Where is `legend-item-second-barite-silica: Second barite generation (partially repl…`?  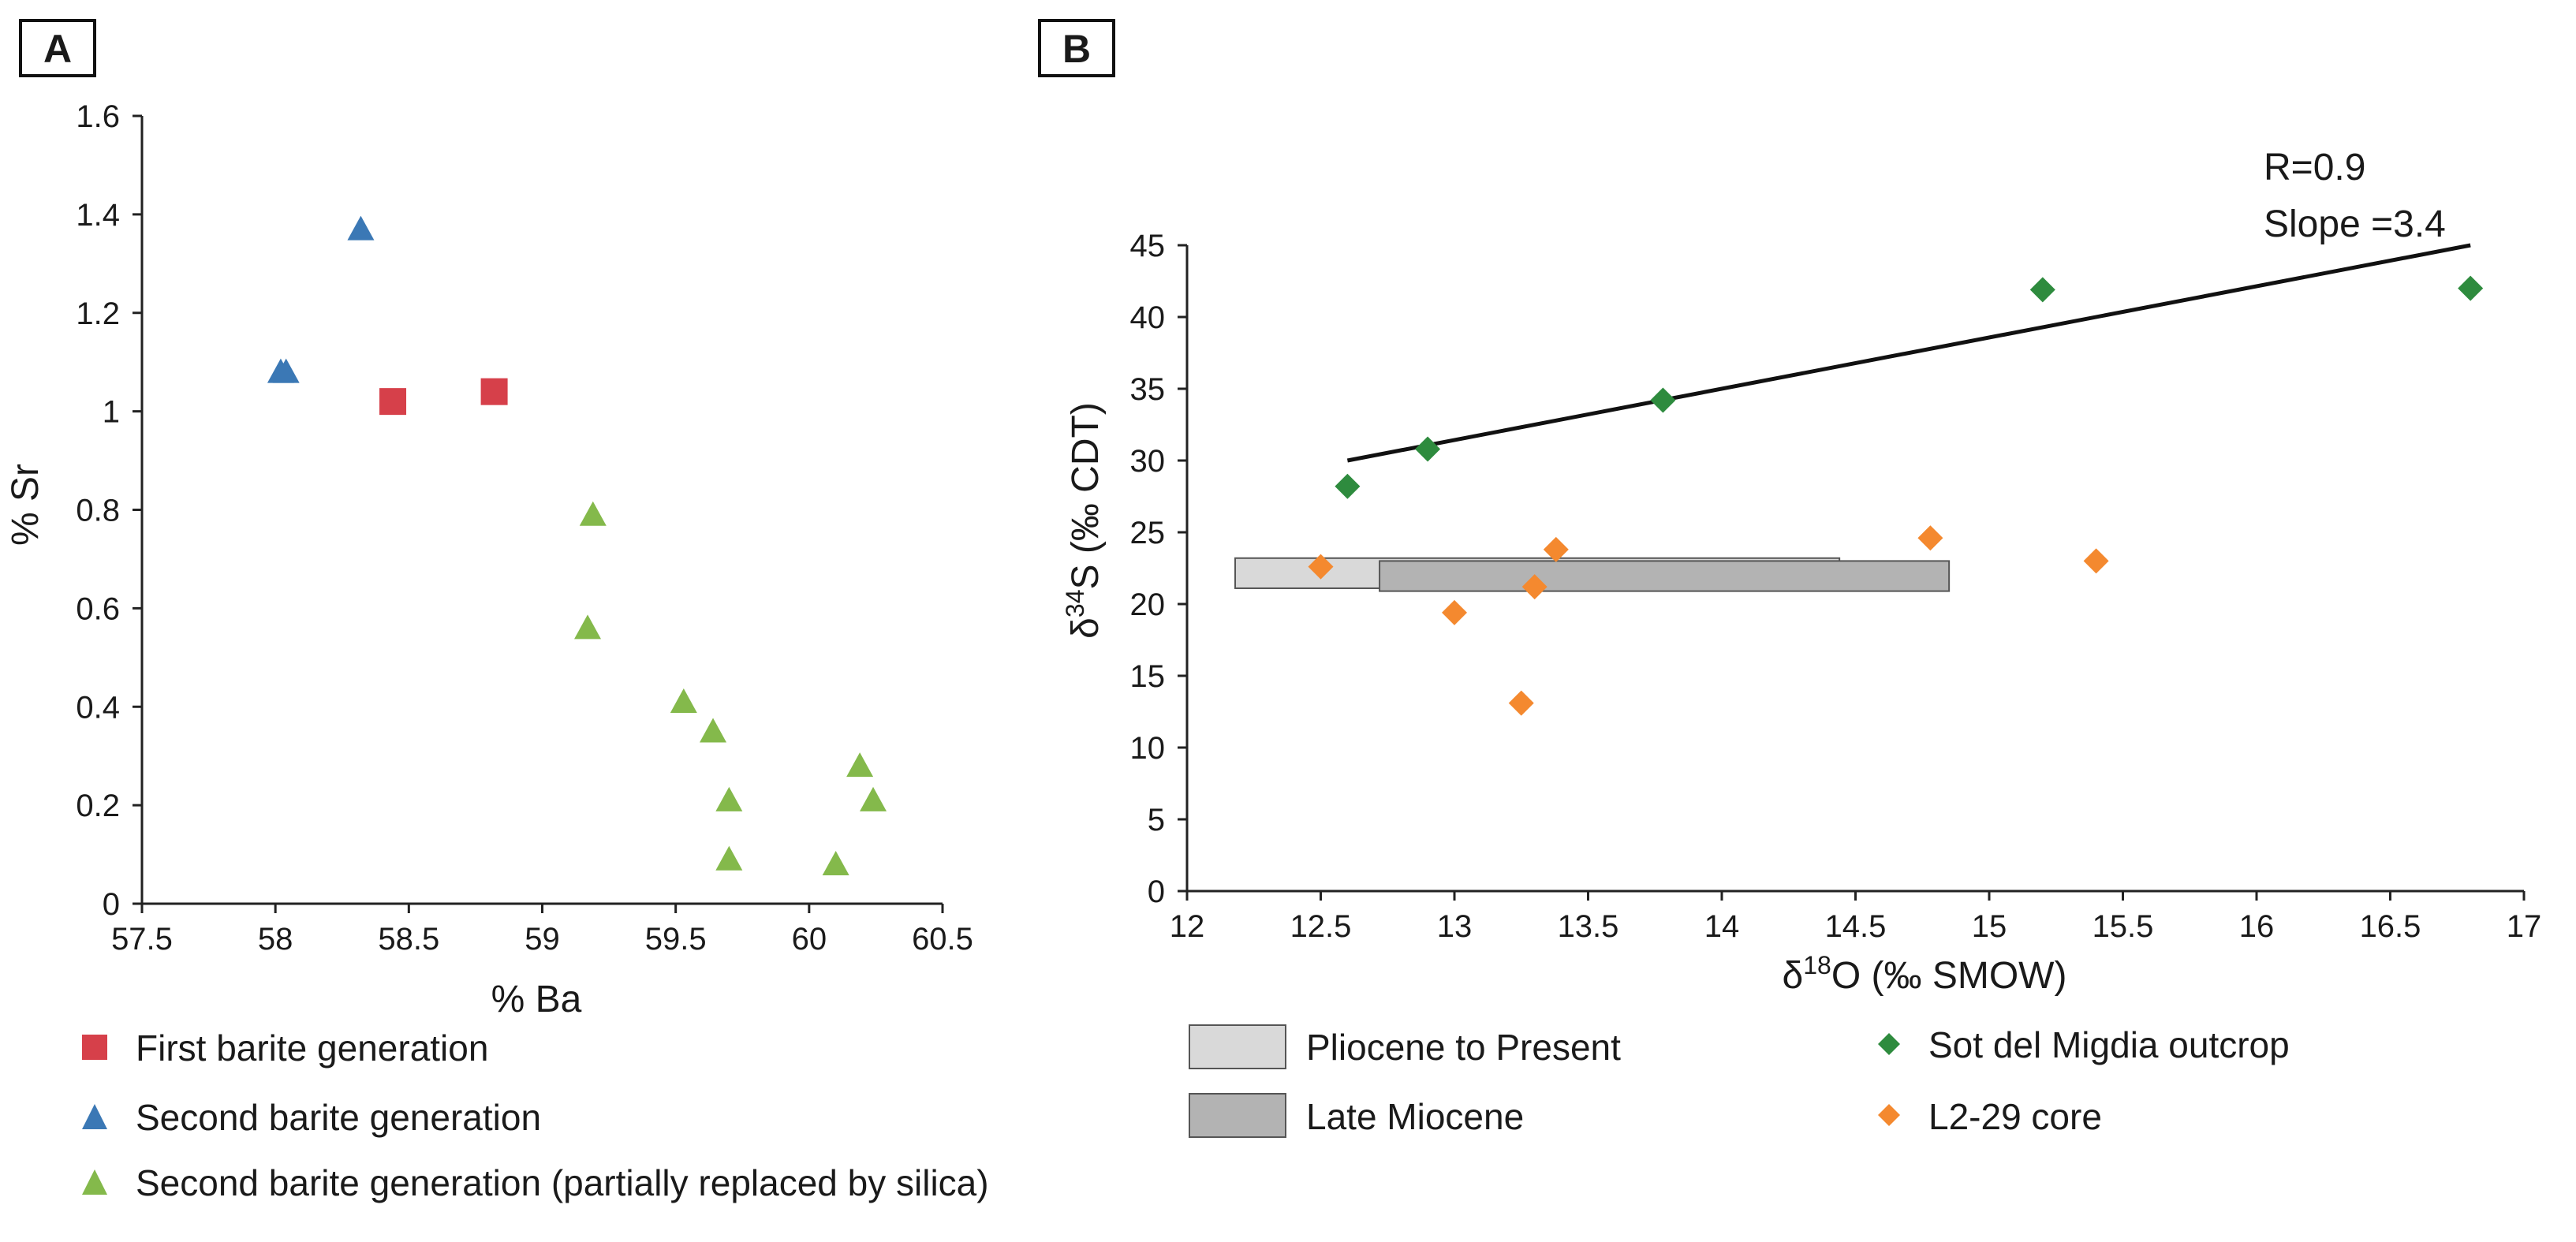 legend-item-second-barite-silica: Second barite generation (partially repl… is located at coordinates (535, 1183).